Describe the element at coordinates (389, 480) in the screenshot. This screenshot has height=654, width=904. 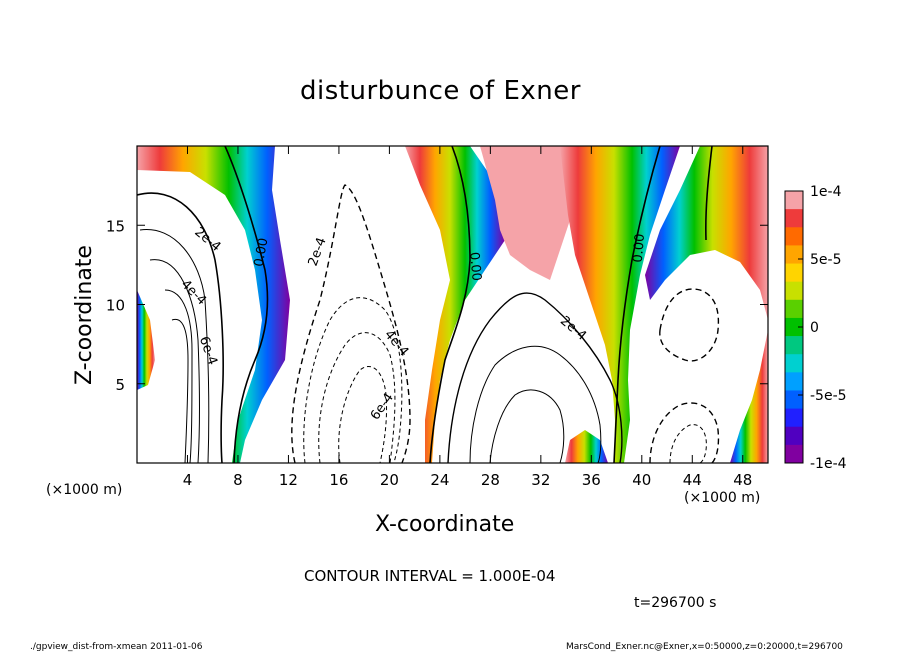
I see `x-tick-label: 20` at that location.